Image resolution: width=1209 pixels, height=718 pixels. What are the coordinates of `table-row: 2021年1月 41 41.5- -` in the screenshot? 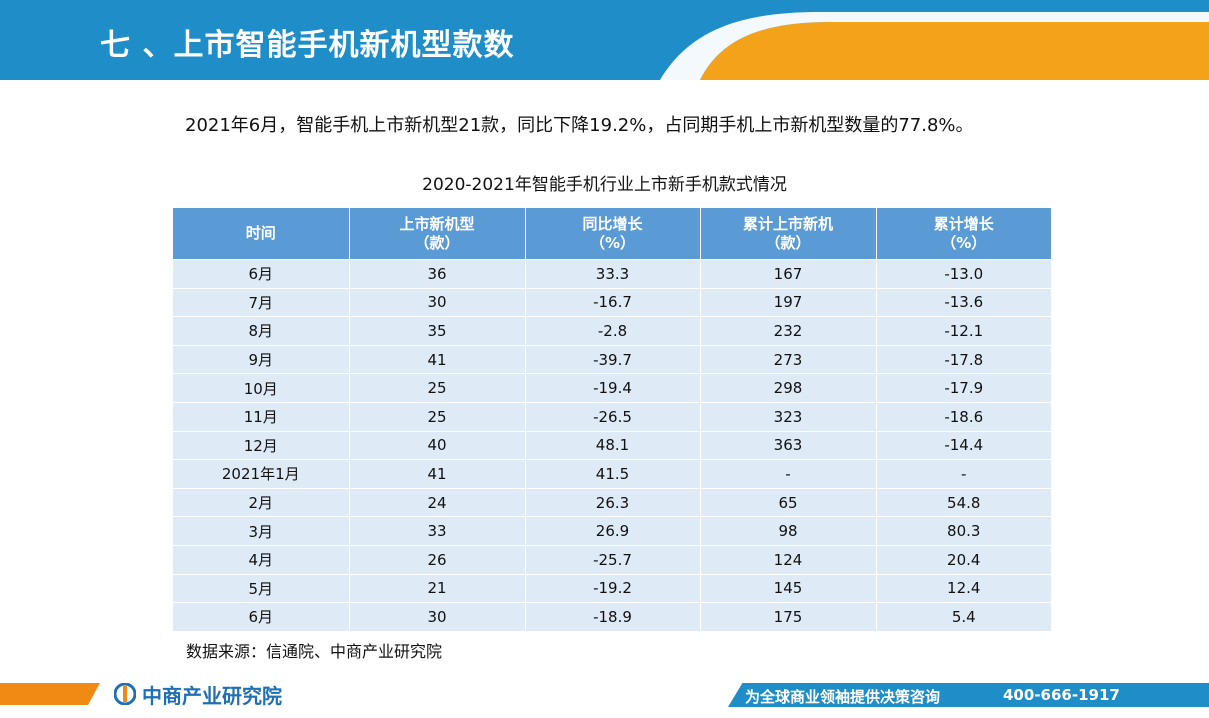 It's located at (612, 474).